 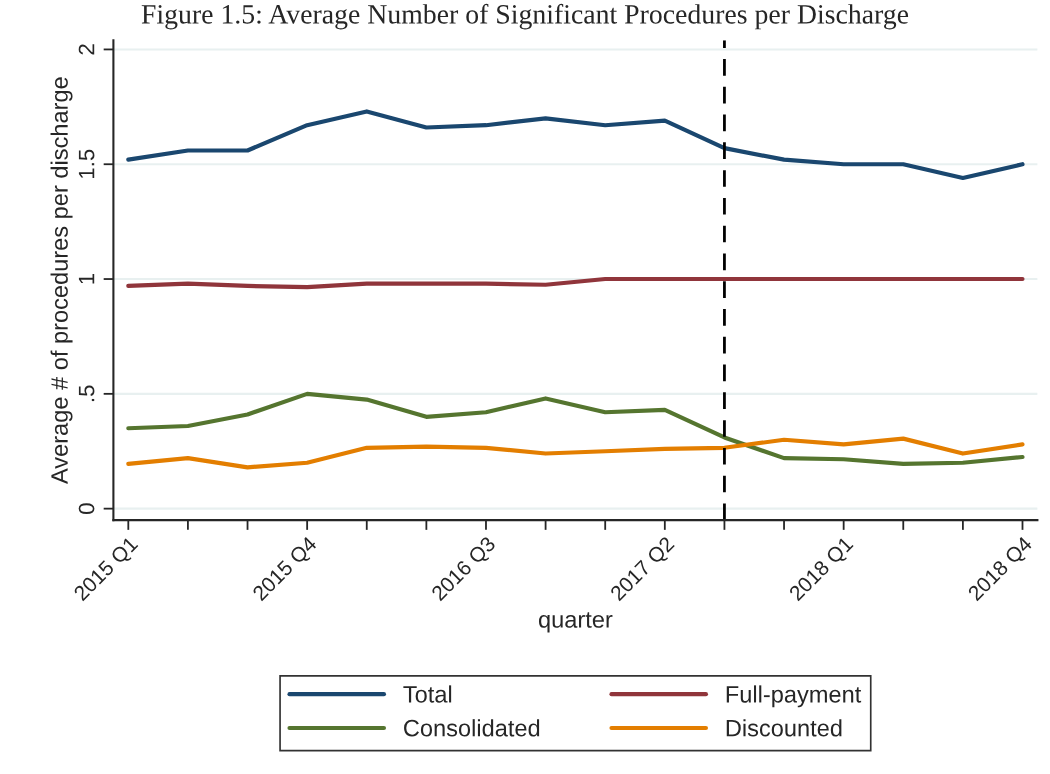 What do you see at coordinates (86, 278) in the screenshot?
I see `y-tick-label: 1` at bounding box center [86, 278].